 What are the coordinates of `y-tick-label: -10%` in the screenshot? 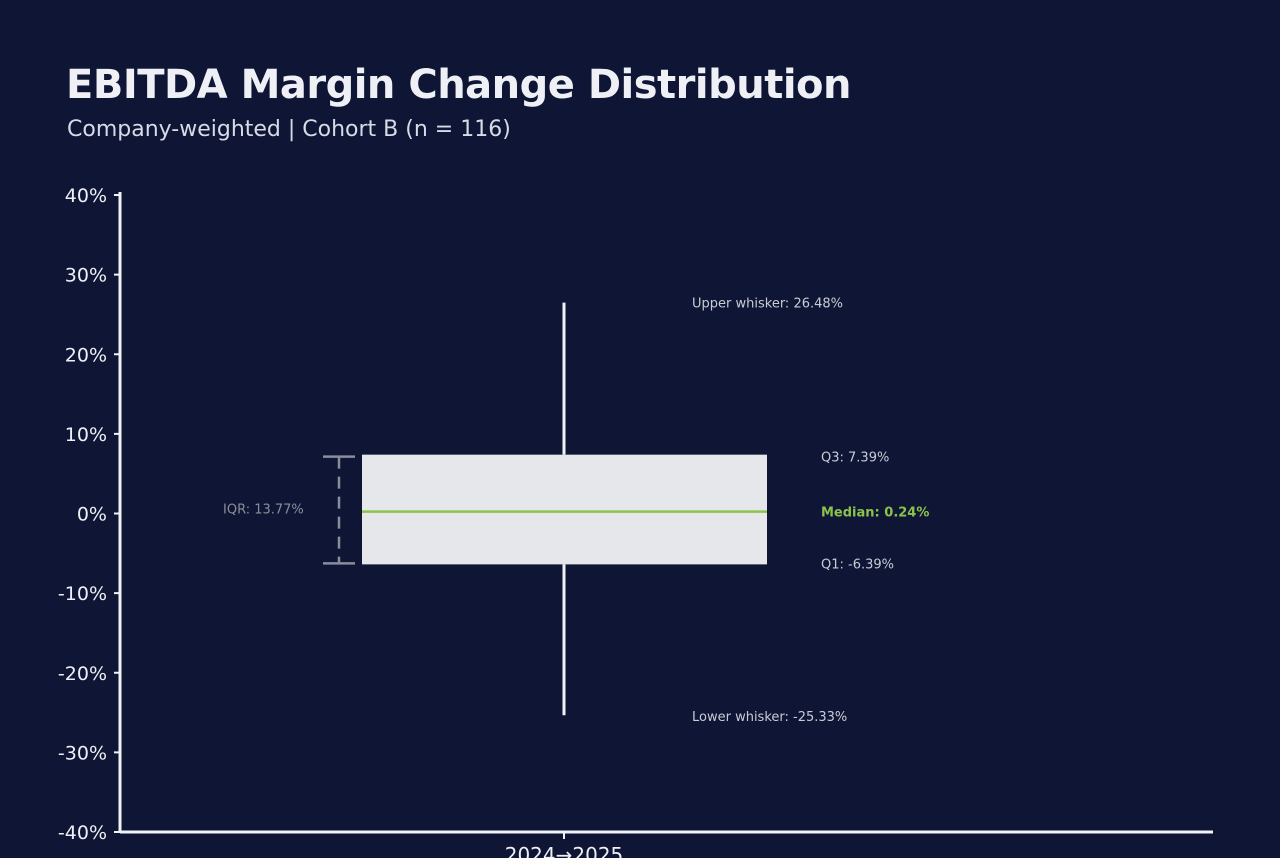 It's located at (82, 594).